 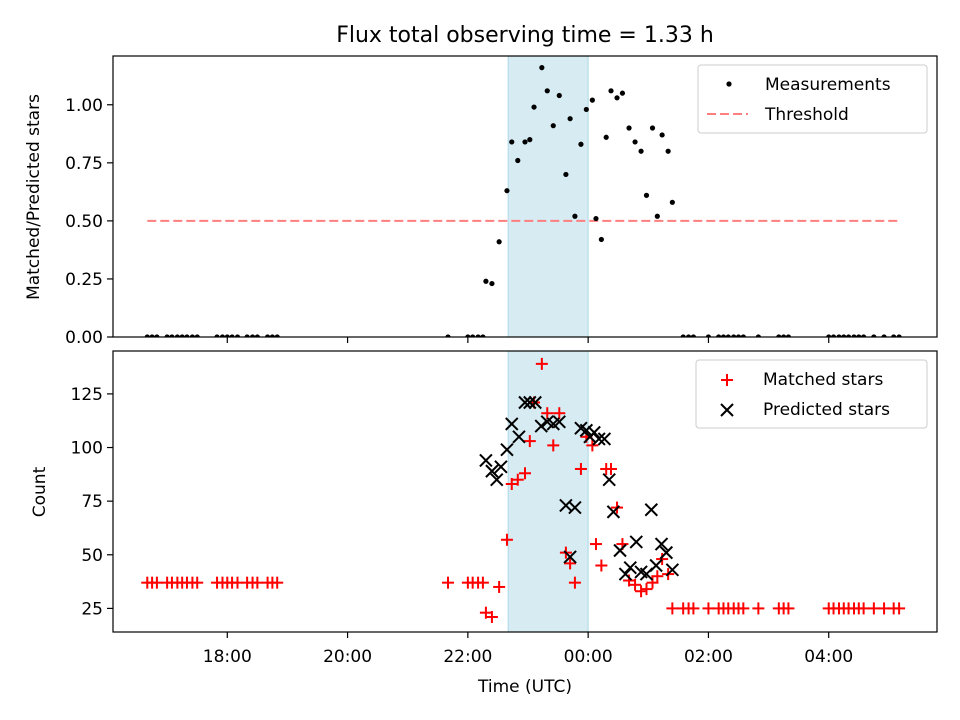 I want to click on bottom-y-tick-label: 100, so click(x=87, y=449).